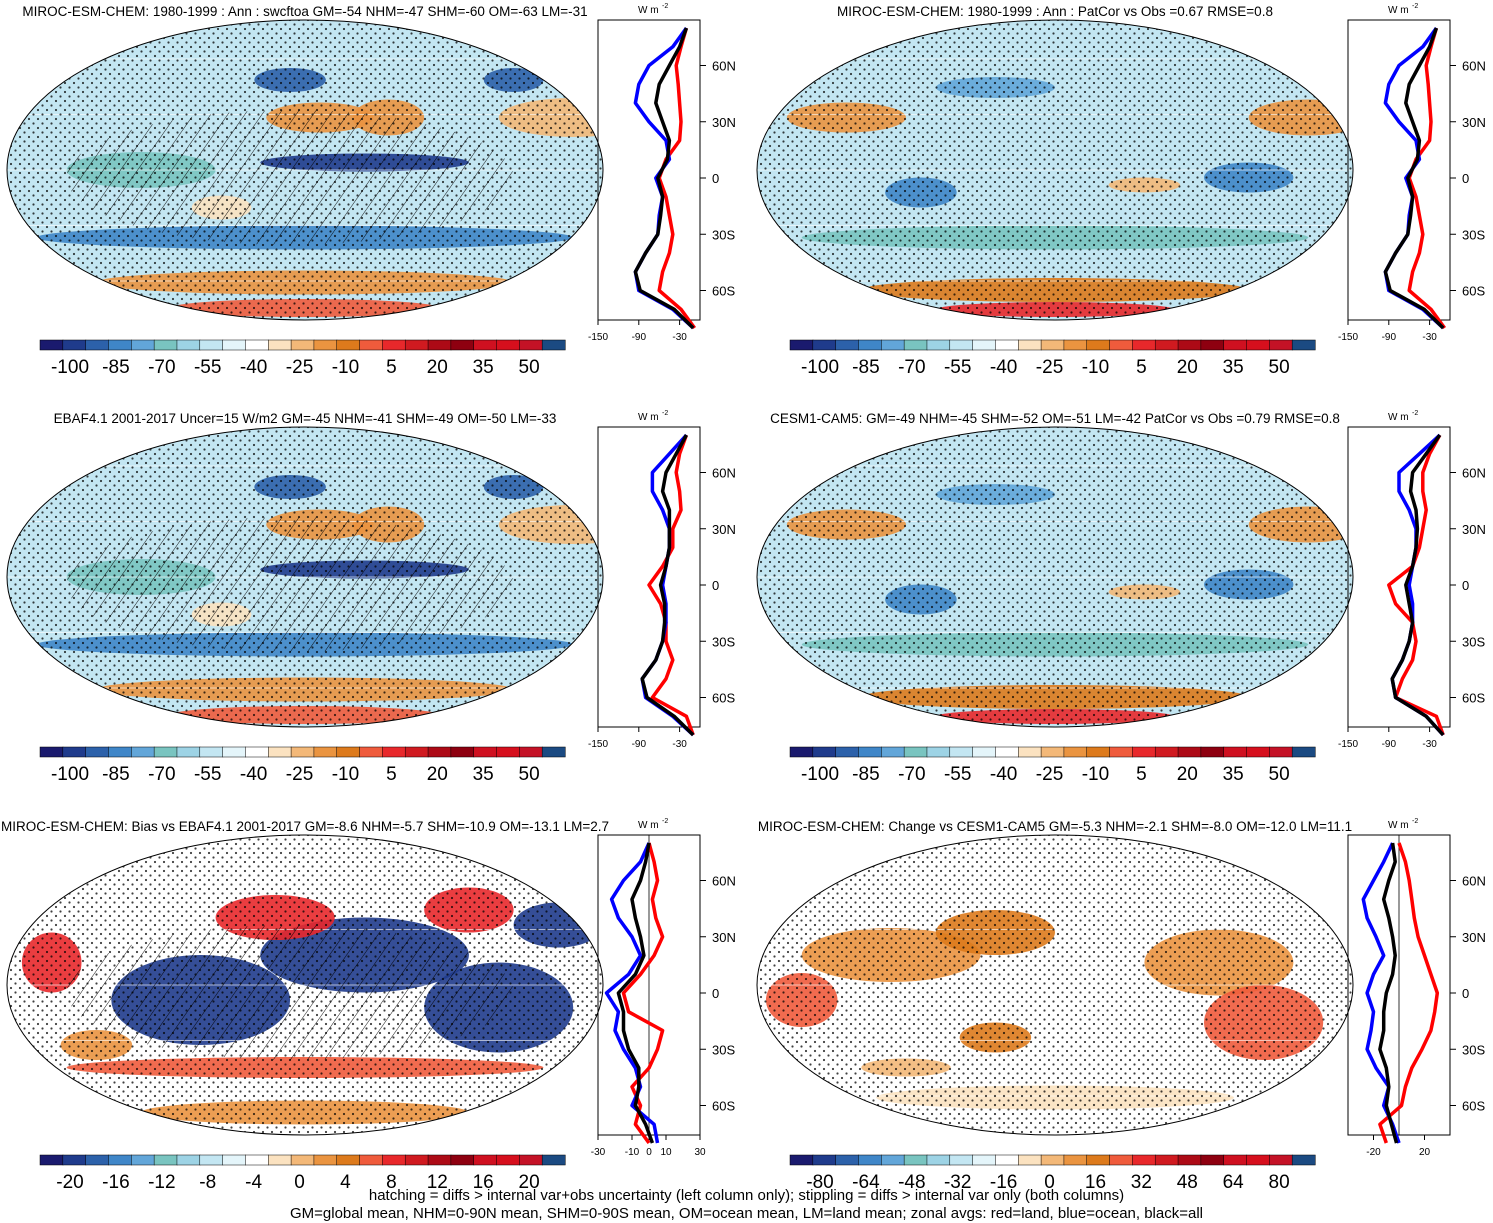 Image resolution: width=1493 pixels, height=1223 pixels. I want to click on colorbar-label: -16, so click(115, 1182).